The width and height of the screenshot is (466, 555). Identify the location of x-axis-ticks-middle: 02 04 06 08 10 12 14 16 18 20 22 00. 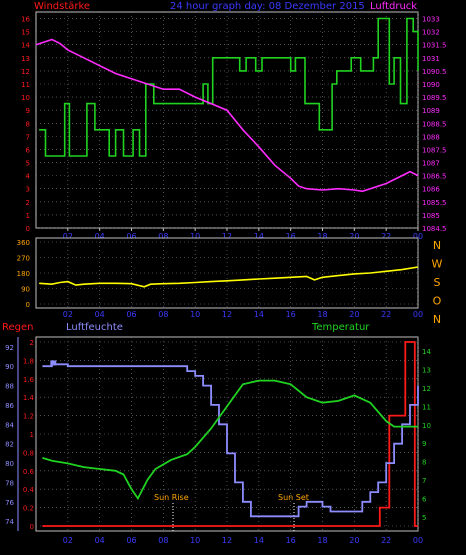
(243, 314).